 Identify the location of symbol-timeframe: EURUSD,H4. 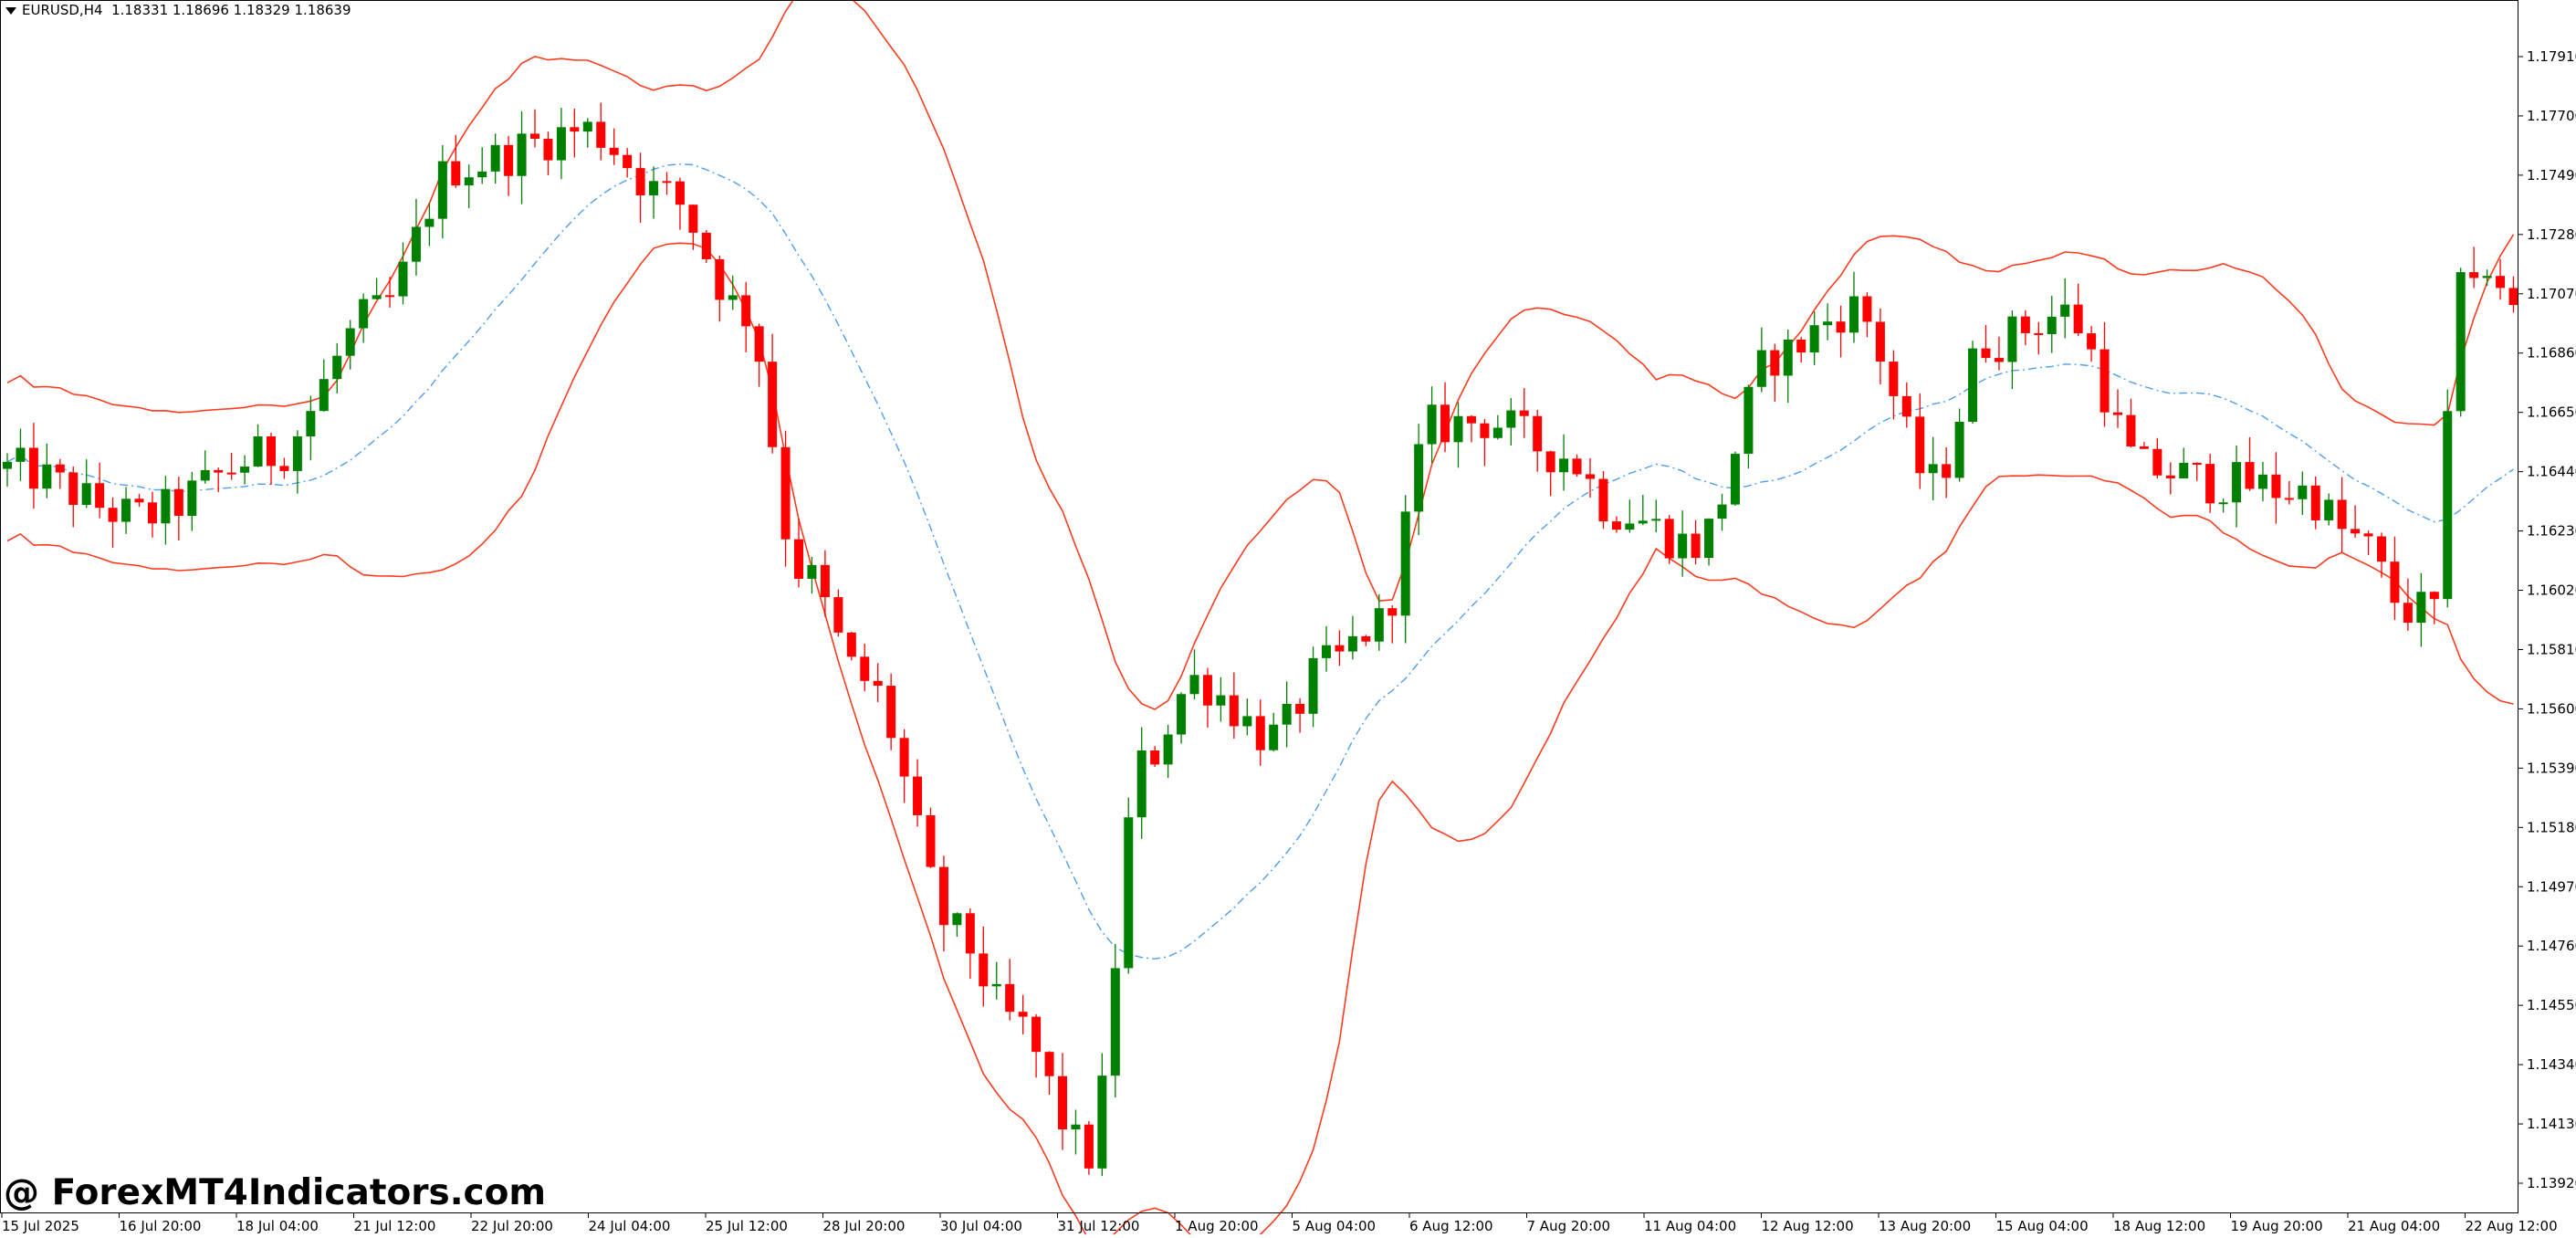
(63, 10).